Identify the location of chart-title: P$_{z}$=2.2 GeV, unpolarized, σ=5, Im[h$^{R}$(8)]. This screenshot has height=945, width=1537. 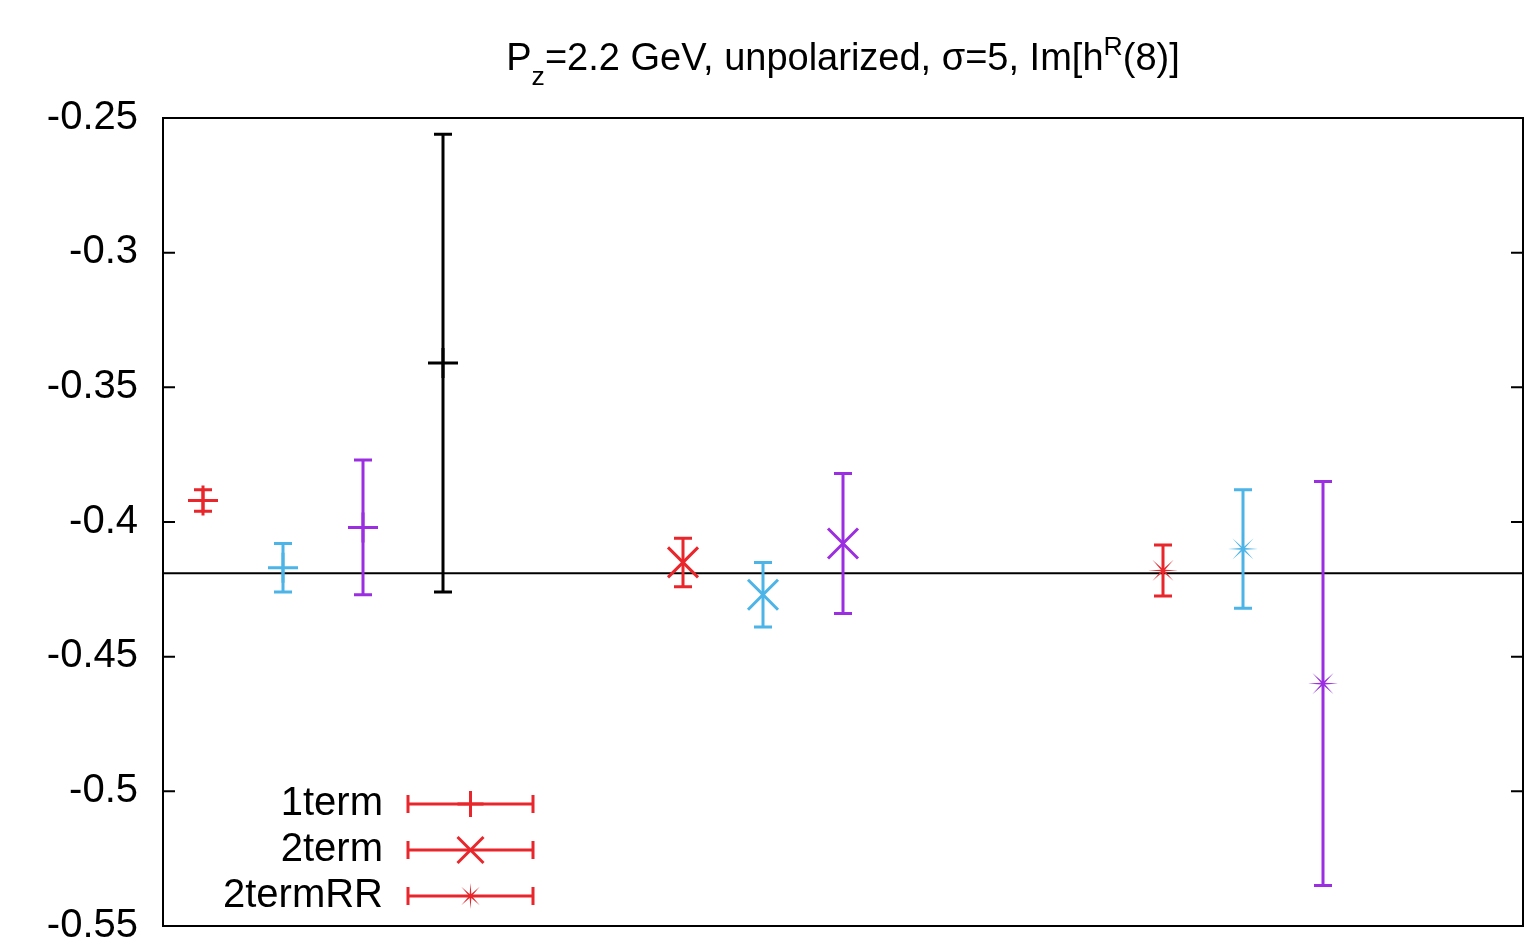
(843, 61).